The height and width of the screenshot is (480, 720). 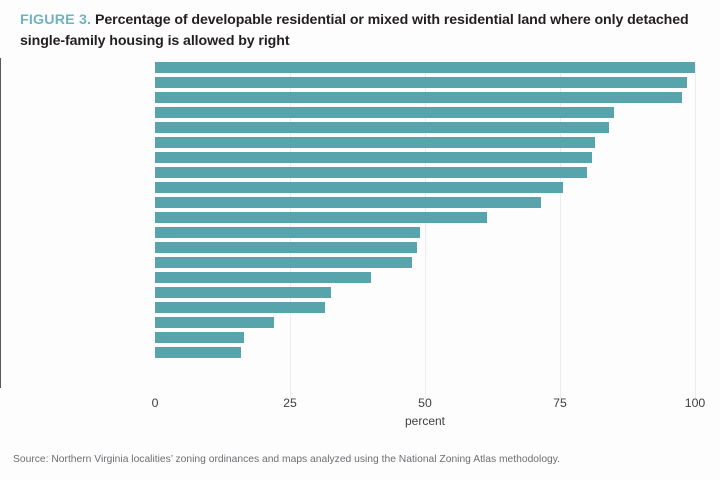 What do you see at coordinates (0, 223) in the screenshot?
I see `y-axis-line` at bounding box center [0, 223].